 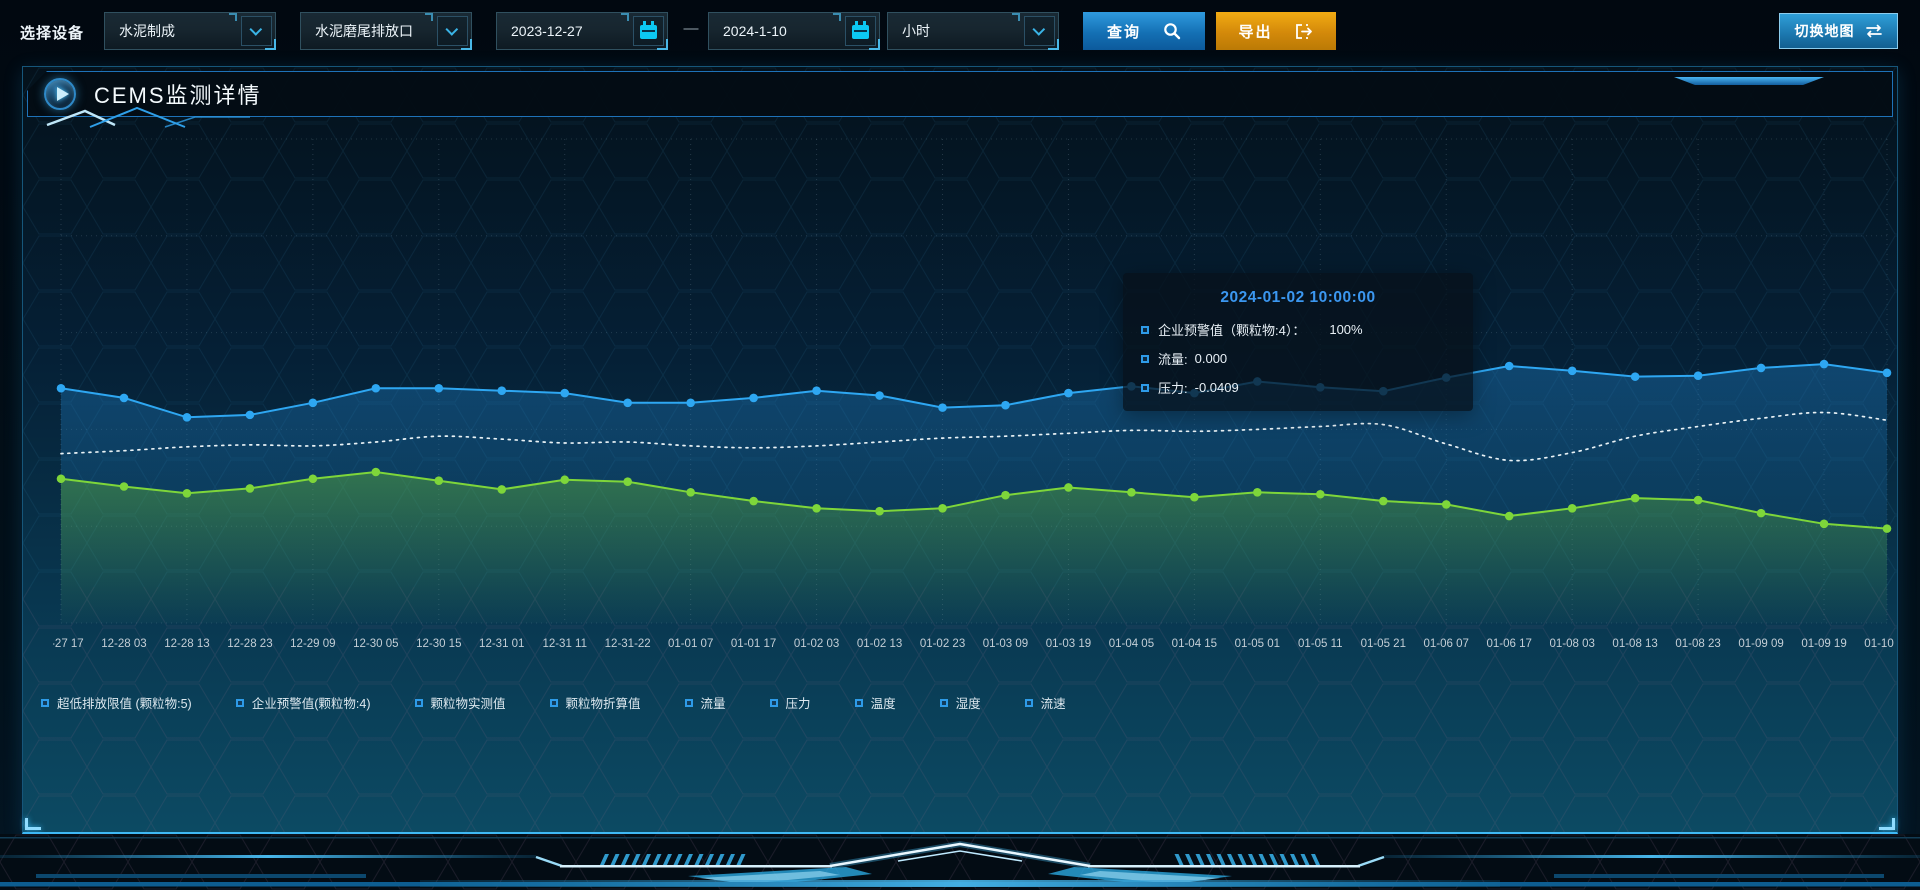 I want to click on date-start-input: 2023-12-27, so click(x=582, y=31).